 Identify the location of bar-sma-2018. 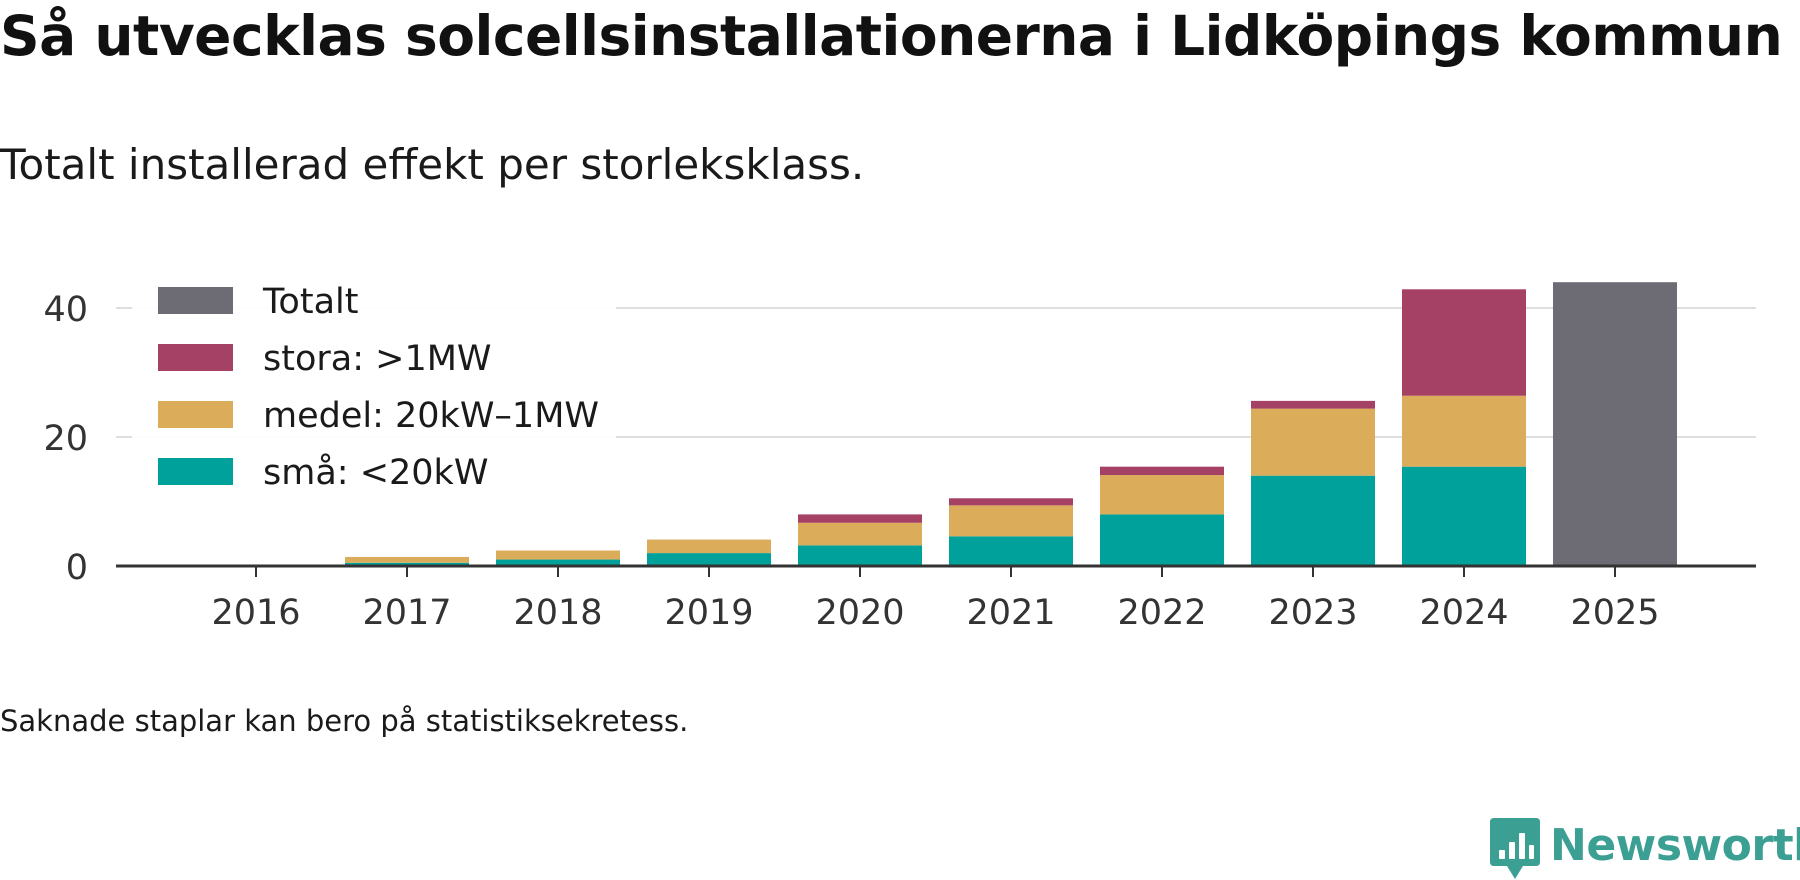
(558, 562).